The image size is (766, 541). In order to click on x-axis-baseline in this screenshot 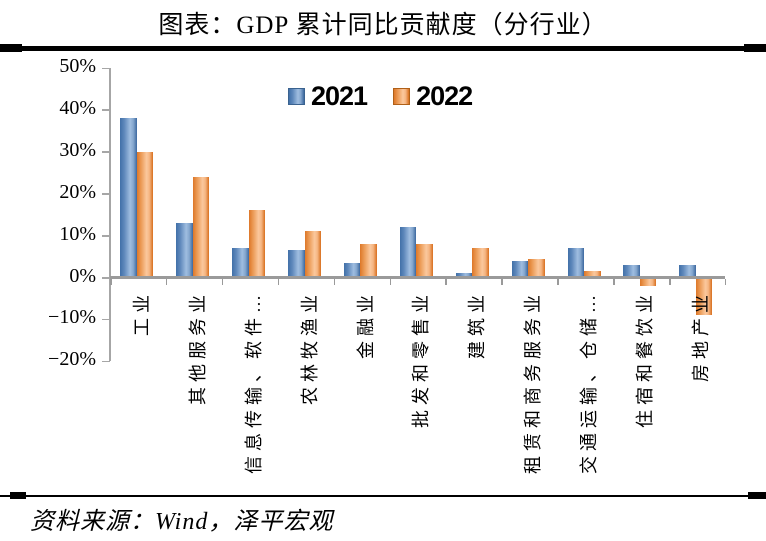, I will do `click(417, 277)`.